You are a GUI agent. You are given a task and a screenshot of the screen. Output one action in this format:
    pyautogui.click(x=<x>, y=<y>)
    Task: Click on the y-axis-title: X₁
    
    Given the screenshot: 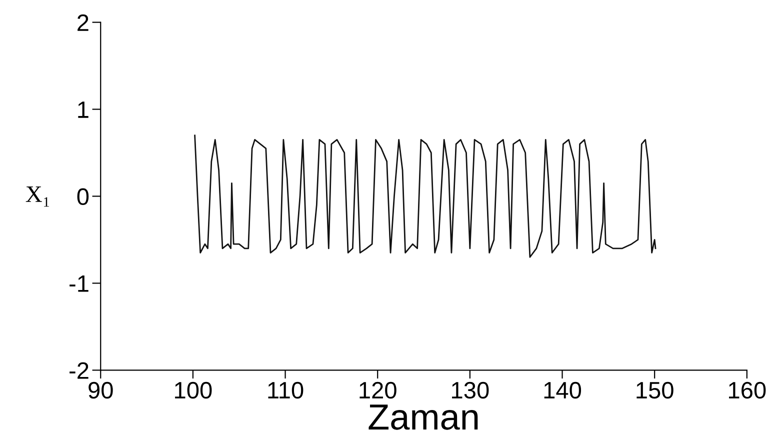 What is the action you would take?
    pyautogui.click(x=37, y=196)
    